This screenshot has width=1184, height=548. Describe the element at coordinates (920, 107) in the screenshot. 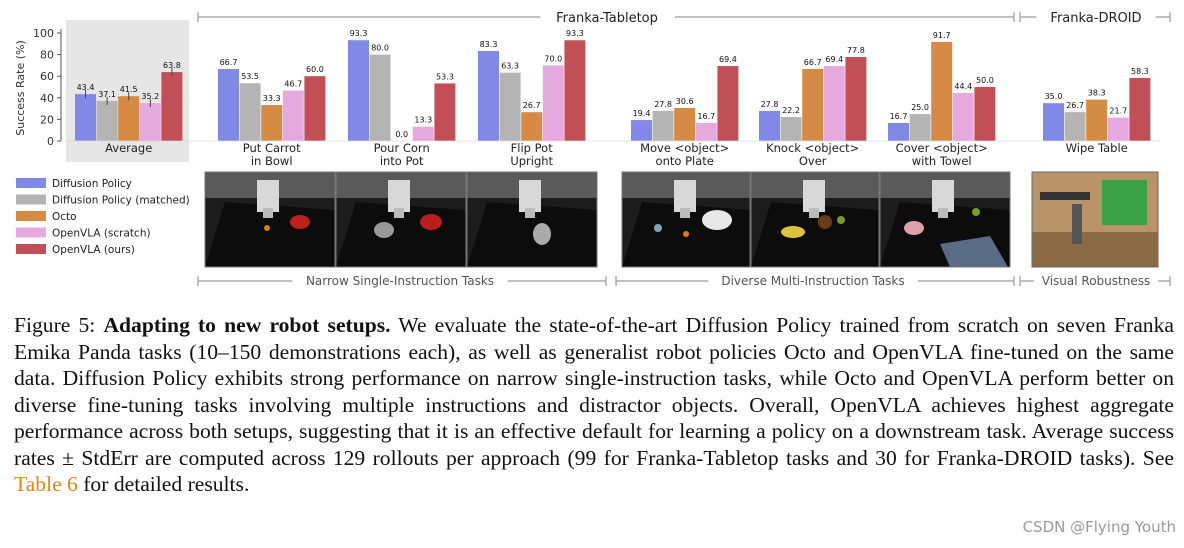

I see `bar-value-label: 25.0` at that location.